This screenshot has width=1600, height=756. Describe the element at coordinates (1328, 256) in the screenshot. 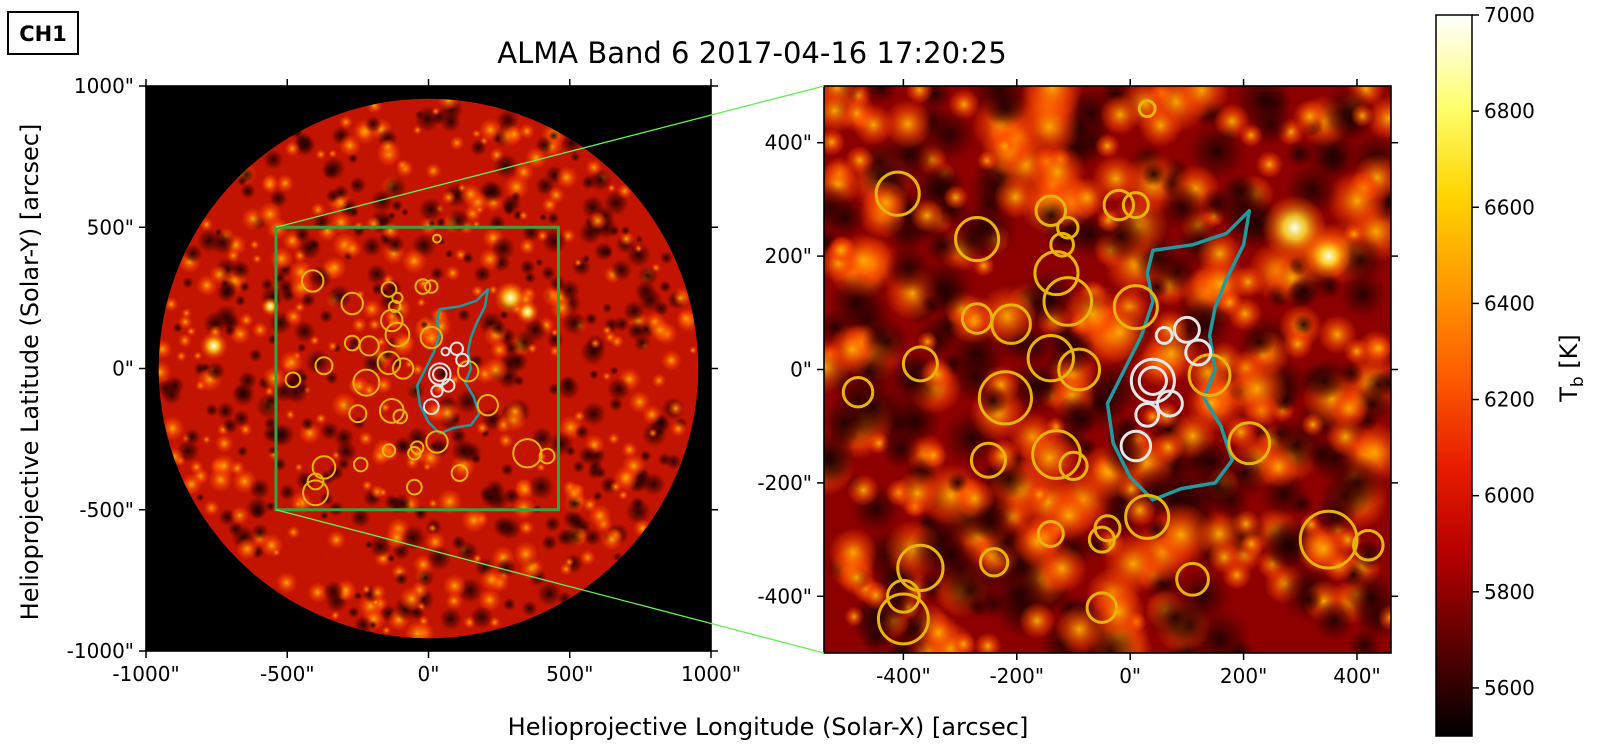

I see `zoom-bright-region` at that location.